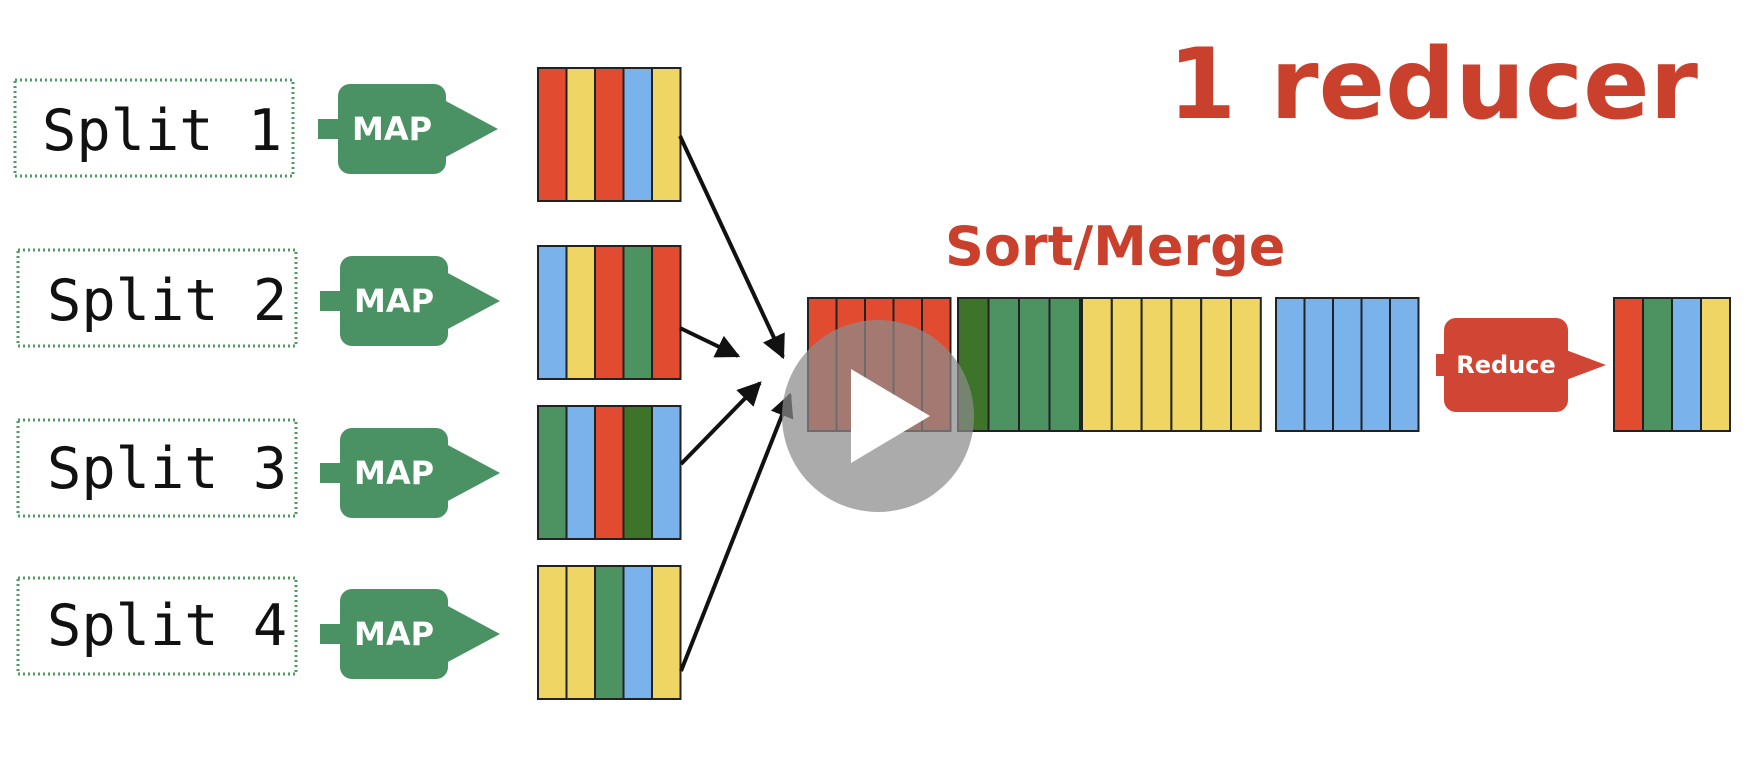 The height and width of the screenshot is (780, 1746). What do you see at coordinates (167, 626) in the screenshot?
I see `split-label: Split 4` at bounding box center [167, 626].